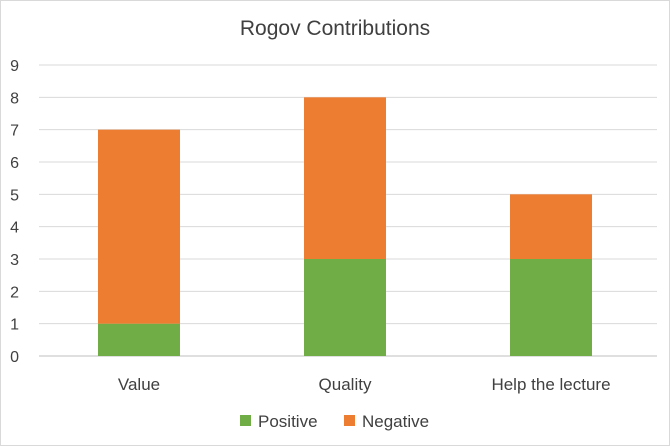  What do you see at coordinates (14, 292) in the screenshot?
I see `y-tick-label: 2` at bounding box center [14, 292].